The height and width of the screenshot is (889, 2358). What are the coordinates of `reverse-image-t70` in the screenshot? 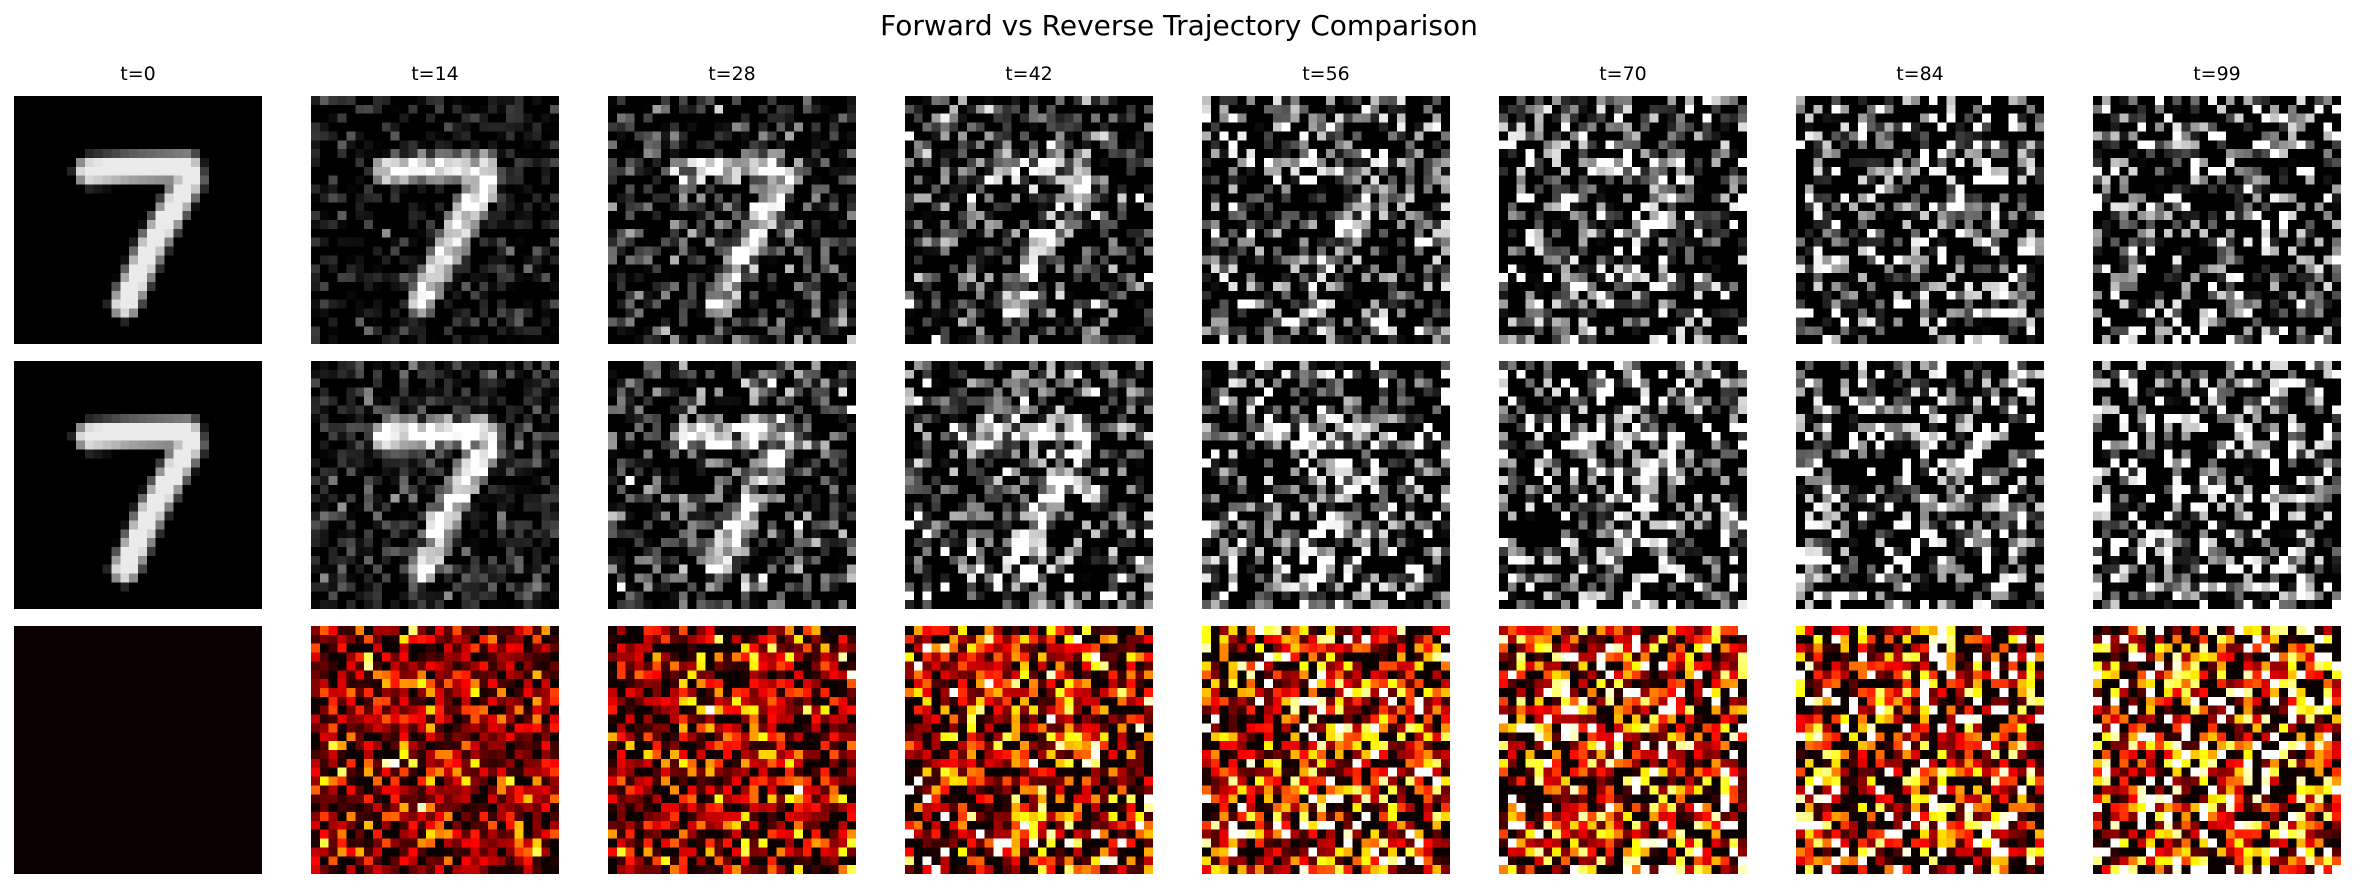 It's located at (1623, 485).